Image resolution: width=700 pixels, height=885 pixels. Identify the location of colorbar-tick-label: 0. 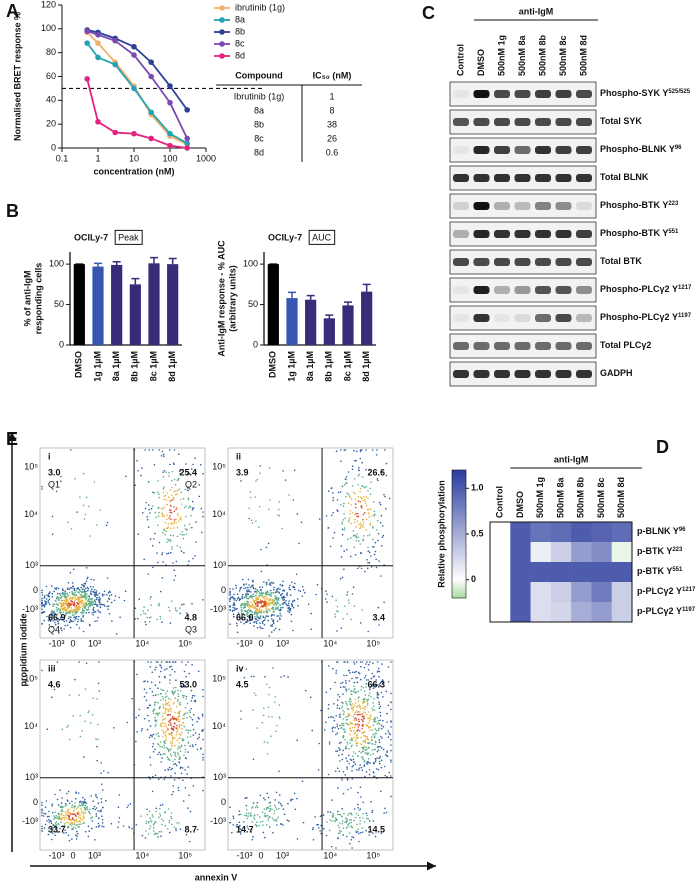
(473, 579).